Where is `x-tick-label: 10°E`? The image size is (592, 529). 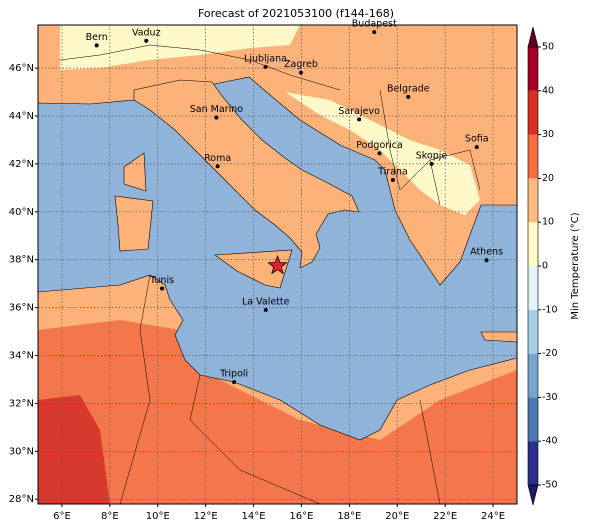
x-tick-label: 10°E is located at coordinates (158, 516).